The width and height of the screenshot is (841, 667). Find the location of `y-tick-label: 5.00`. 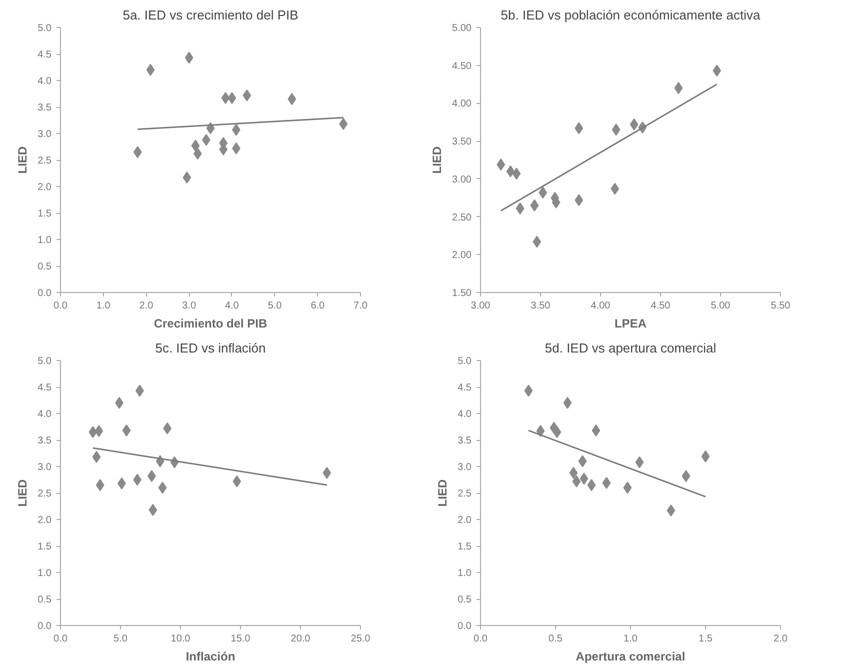

y-tick-label: 5.00 is located at coordinates (462, 28).